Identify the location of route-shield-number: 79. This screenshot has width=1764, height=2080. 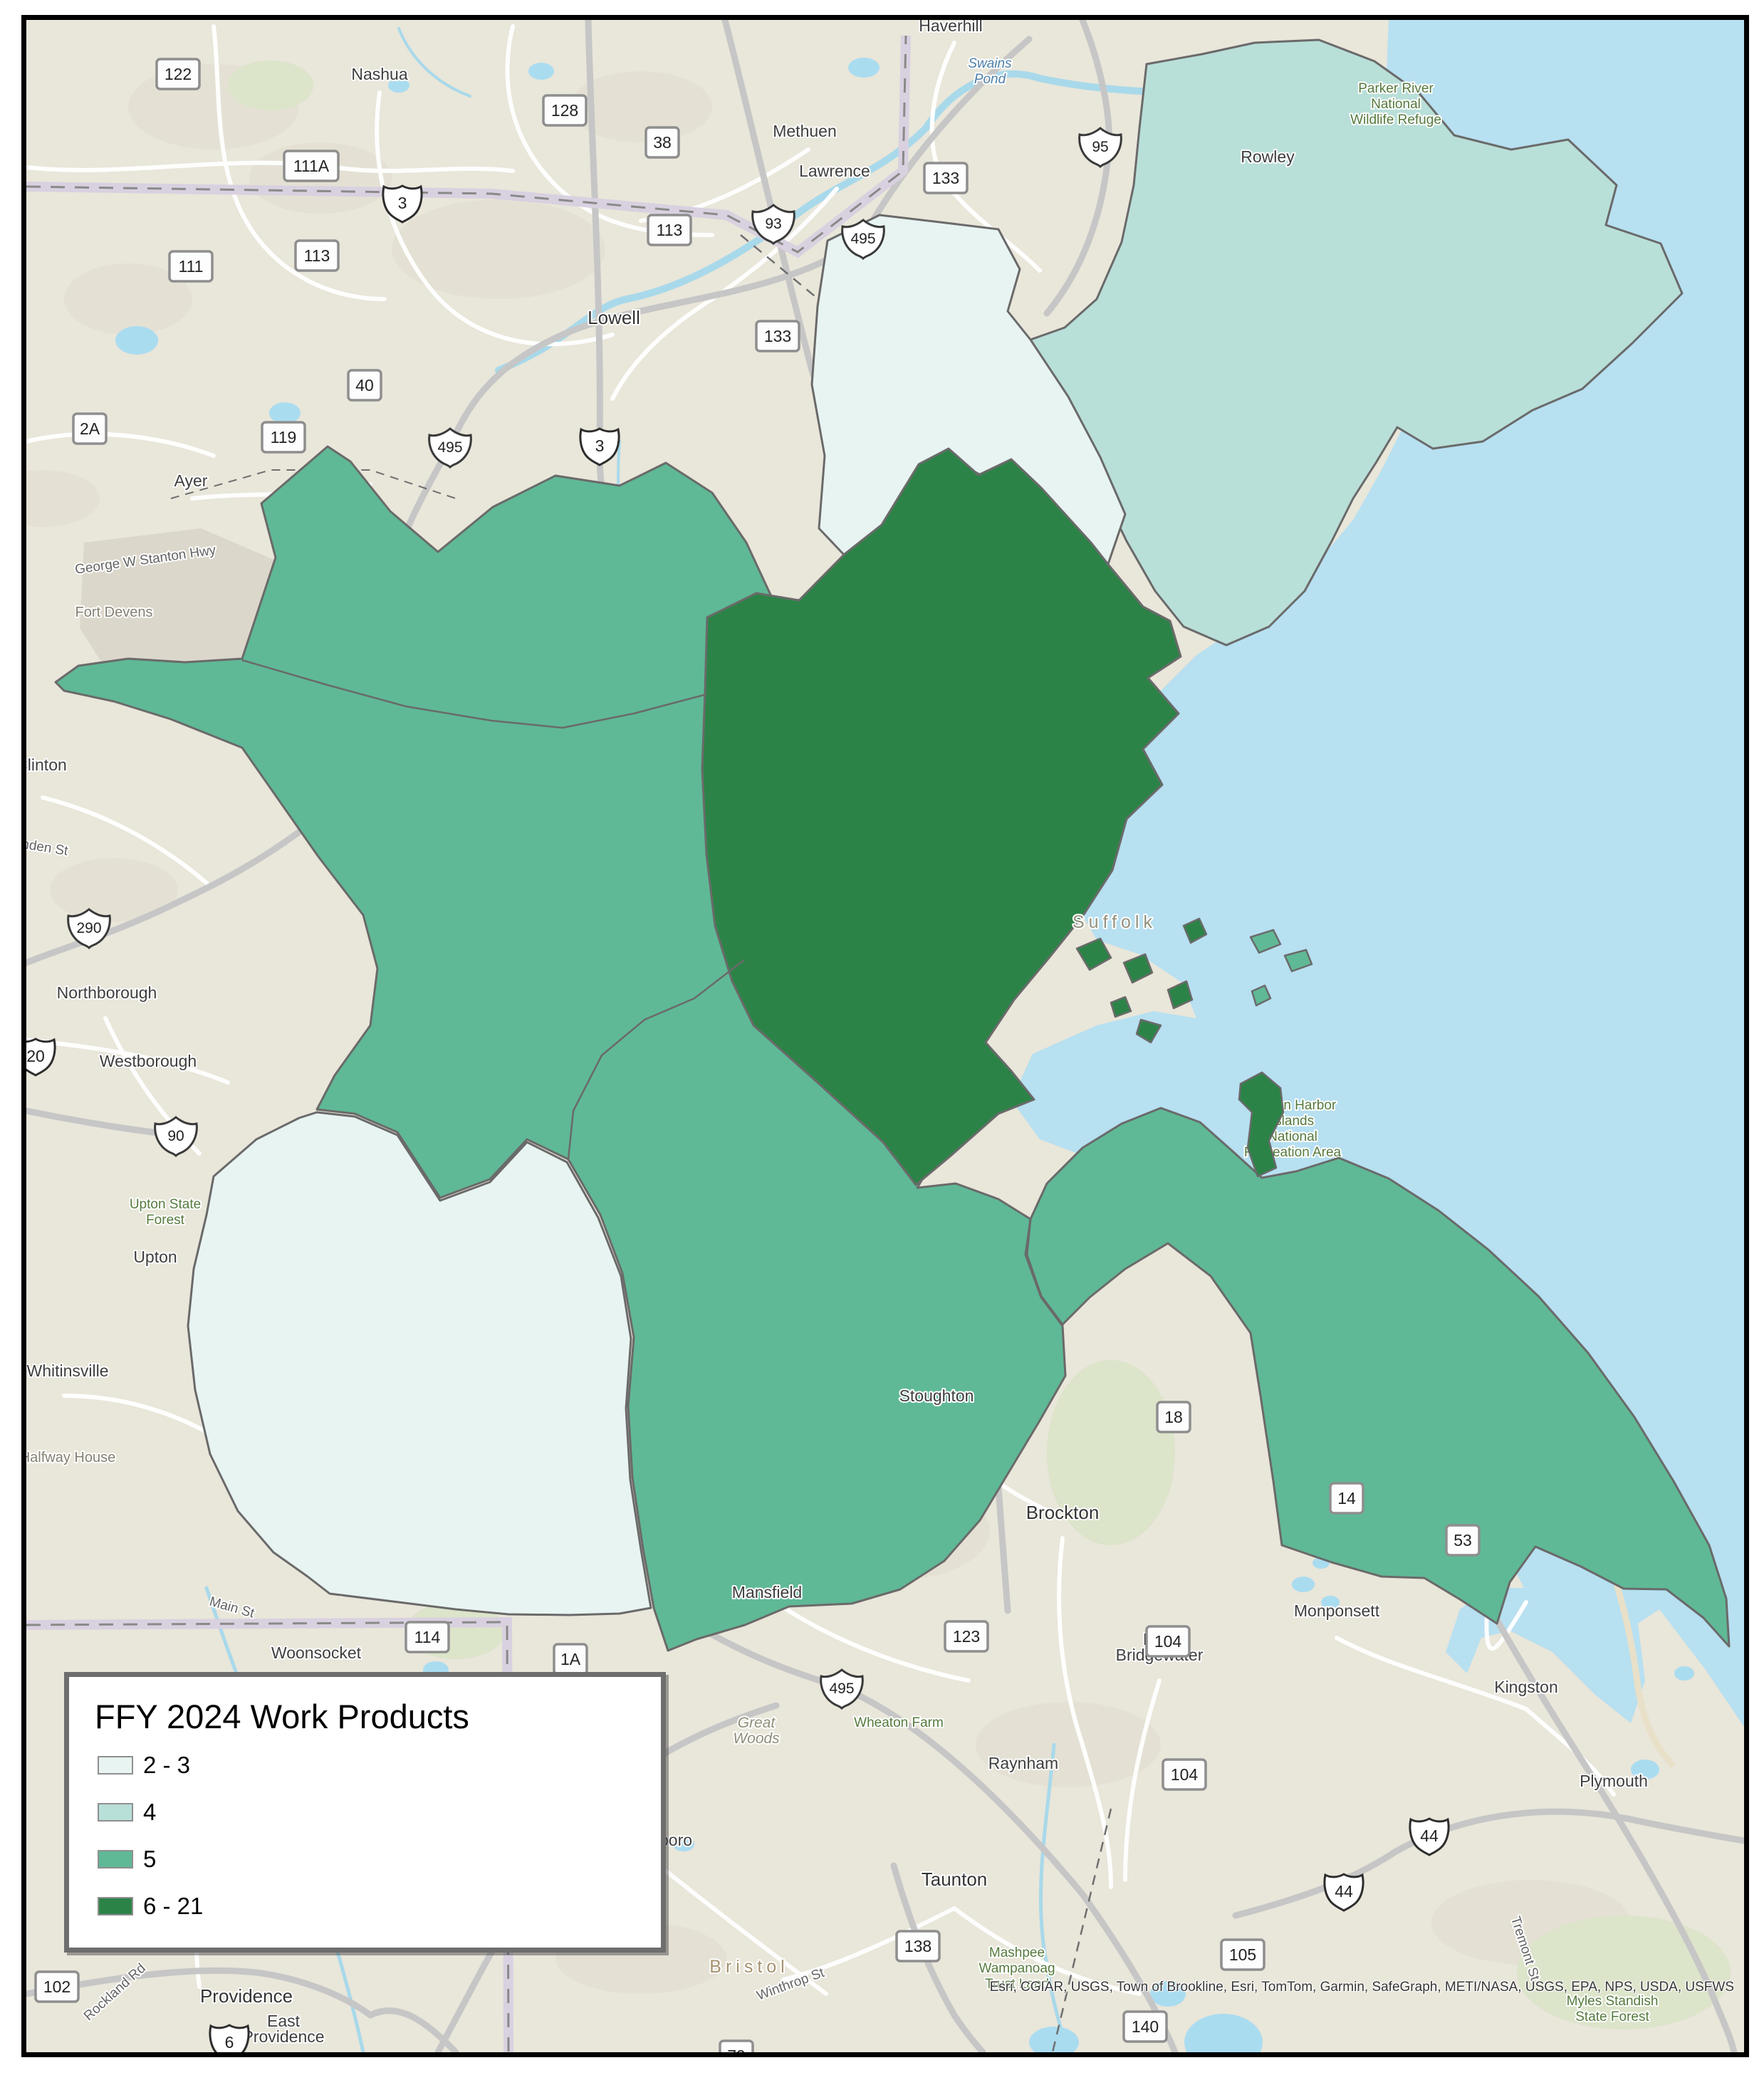
(737, 2049).